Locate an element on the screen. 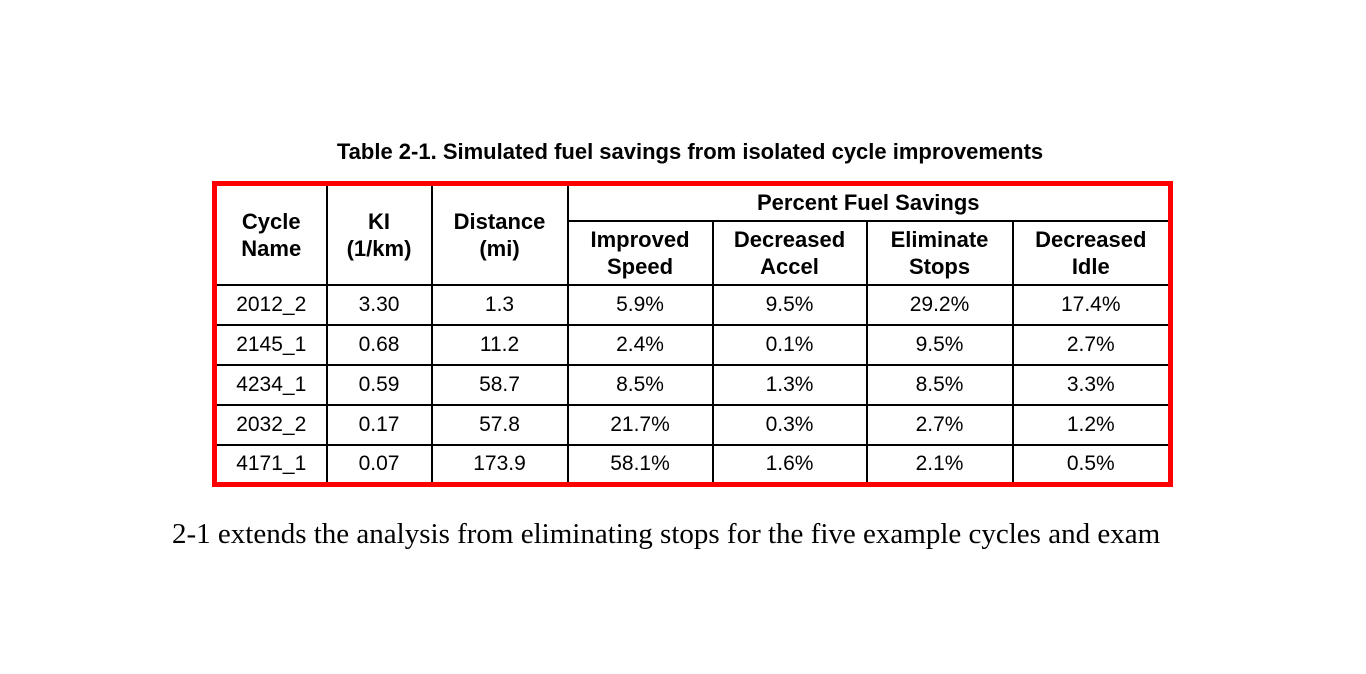  cell-ki: 0.07 is located at coordinates (379, 464).